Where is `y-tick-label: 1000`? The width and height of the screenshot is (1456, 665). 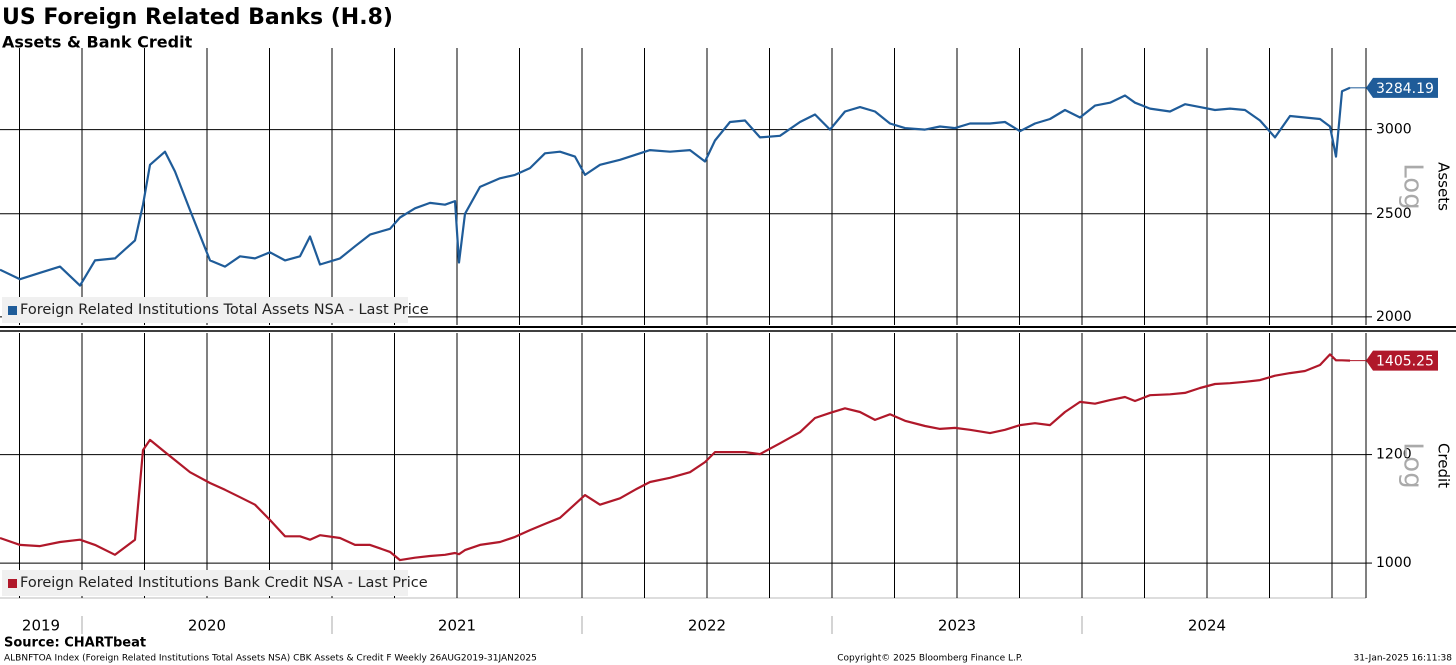 y-tick-label: 1000 is located at coordinates (1394, 563).